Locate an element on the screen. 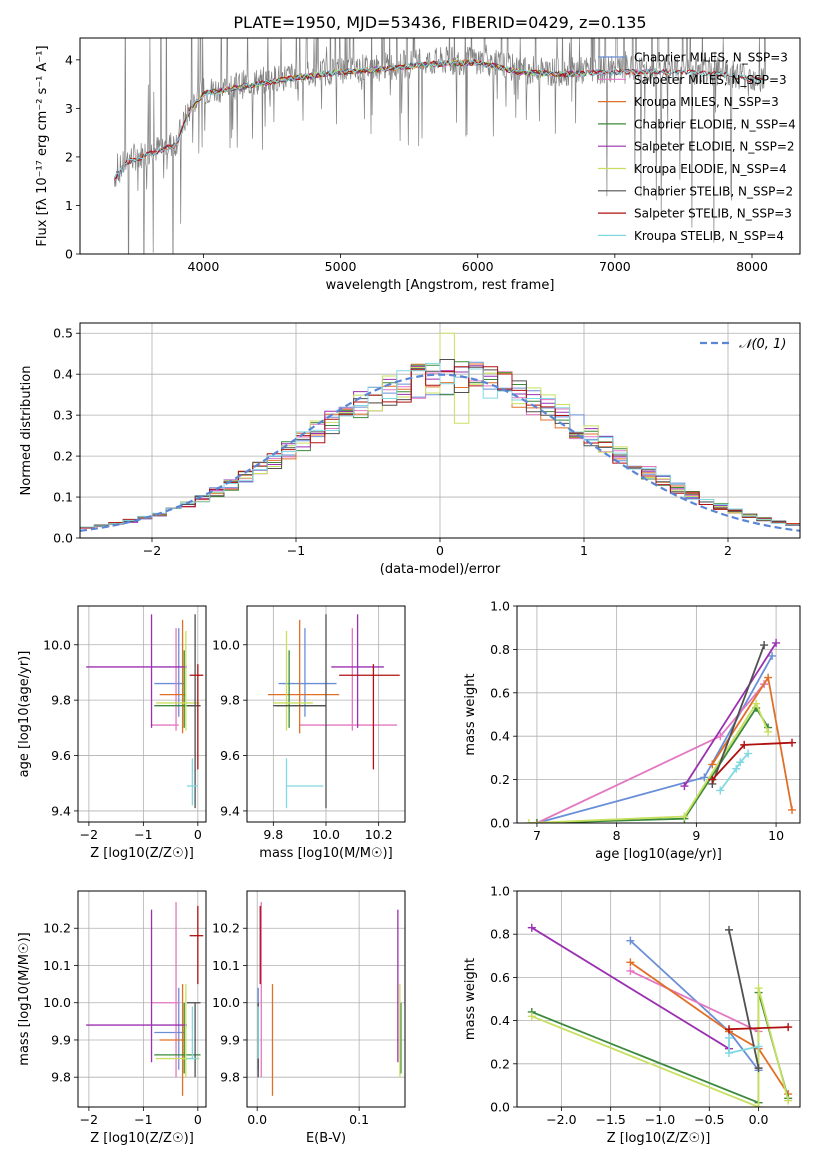 This screenshot has height=1170, width=819. x-tick-label: −2.0 is located at coordinates (561, 1119).